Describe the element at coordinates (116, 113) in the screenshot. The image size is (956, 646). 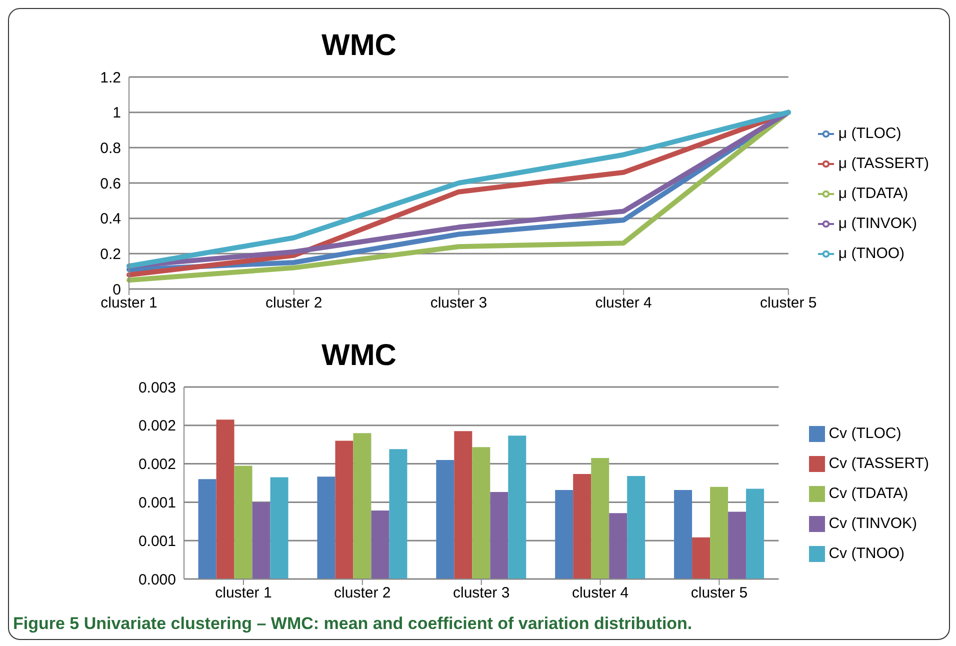
I see `y-tick-label: 1` at that location.